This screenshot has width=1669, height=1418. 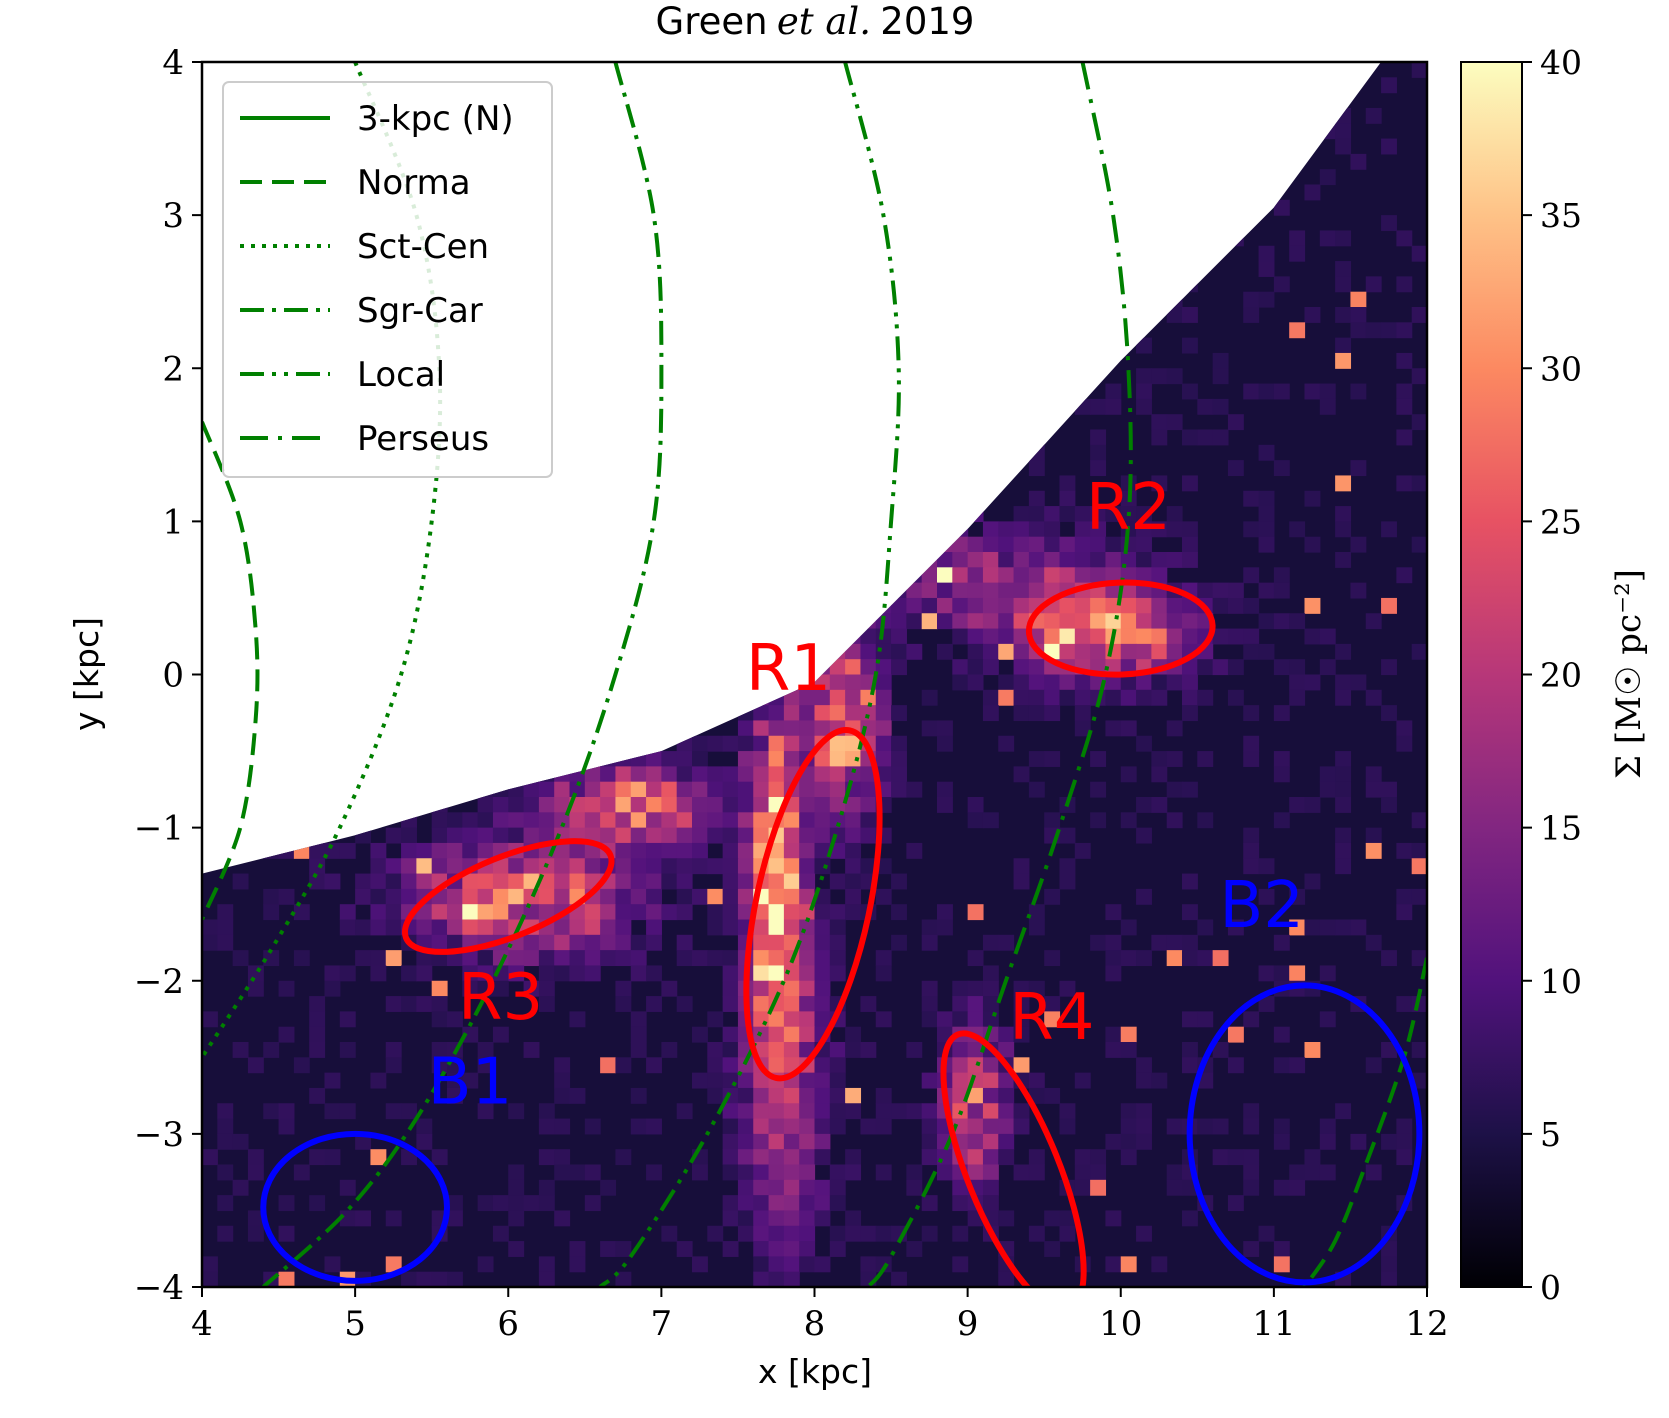 I want to click on region-r3-ellipse, so click(x=508, y=896).